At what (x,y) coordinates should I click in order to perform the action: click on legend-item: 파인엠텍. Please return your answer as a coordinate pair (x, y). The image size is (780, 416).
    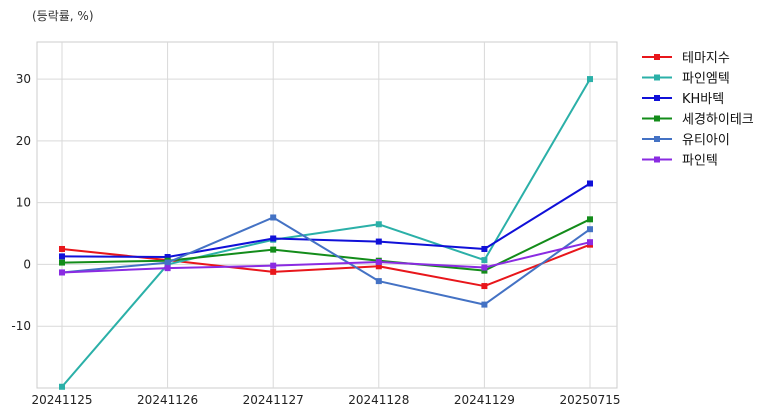
    Looking at the image, I should click on (686, 79).